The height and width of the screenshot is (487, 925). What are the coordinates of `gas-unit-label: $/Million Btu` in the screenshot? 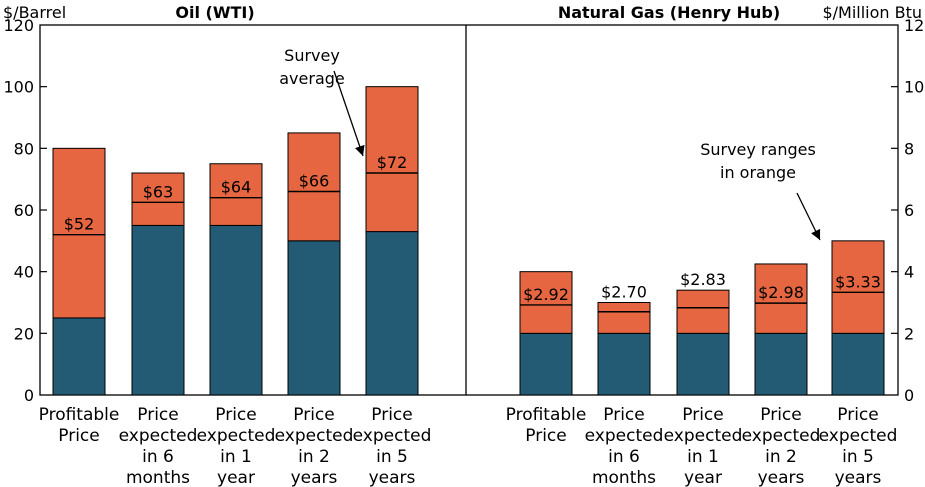 It's located at (872, 12).